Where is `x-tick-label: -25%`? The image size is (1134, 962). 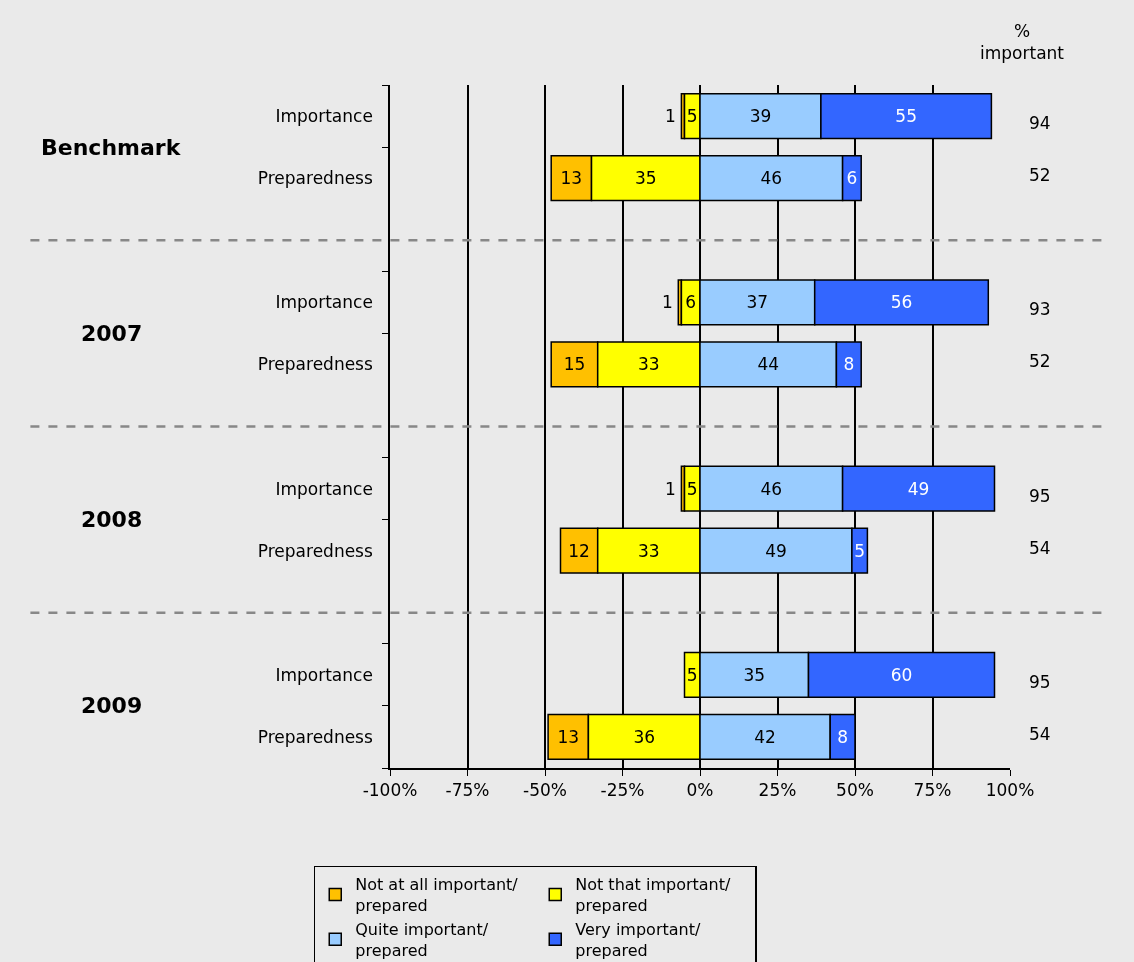
x-tick-label: -25% is located at coordinates (622, 790).